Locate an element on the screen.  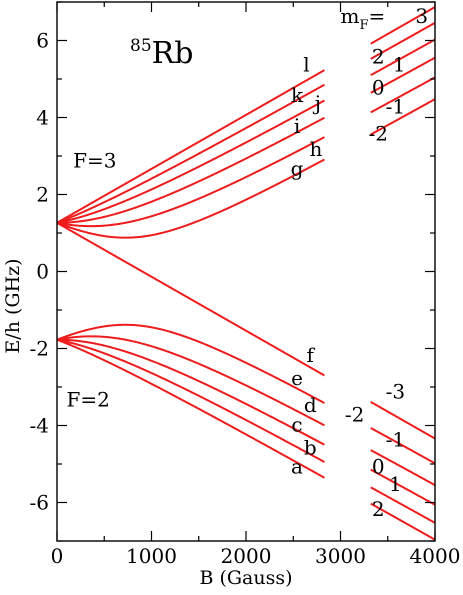
mass-number: 85 is located at coordinates (141, 46).